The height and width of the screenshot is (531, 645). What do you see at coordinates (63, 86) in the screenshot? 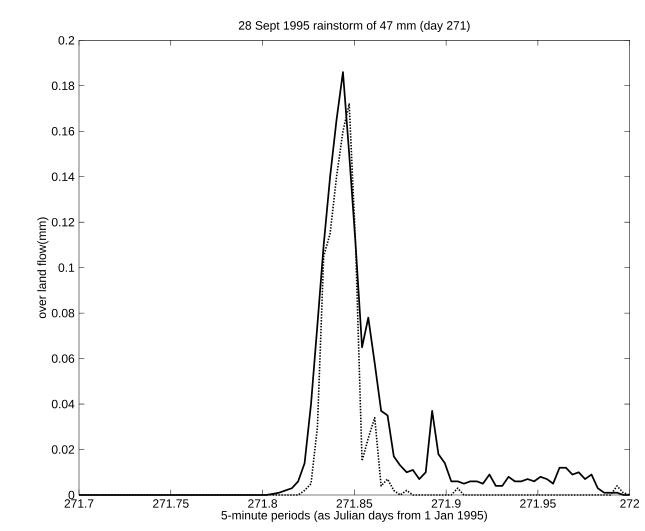
I see `y-tick-label: 0.18` at bounding box center [63, 86].